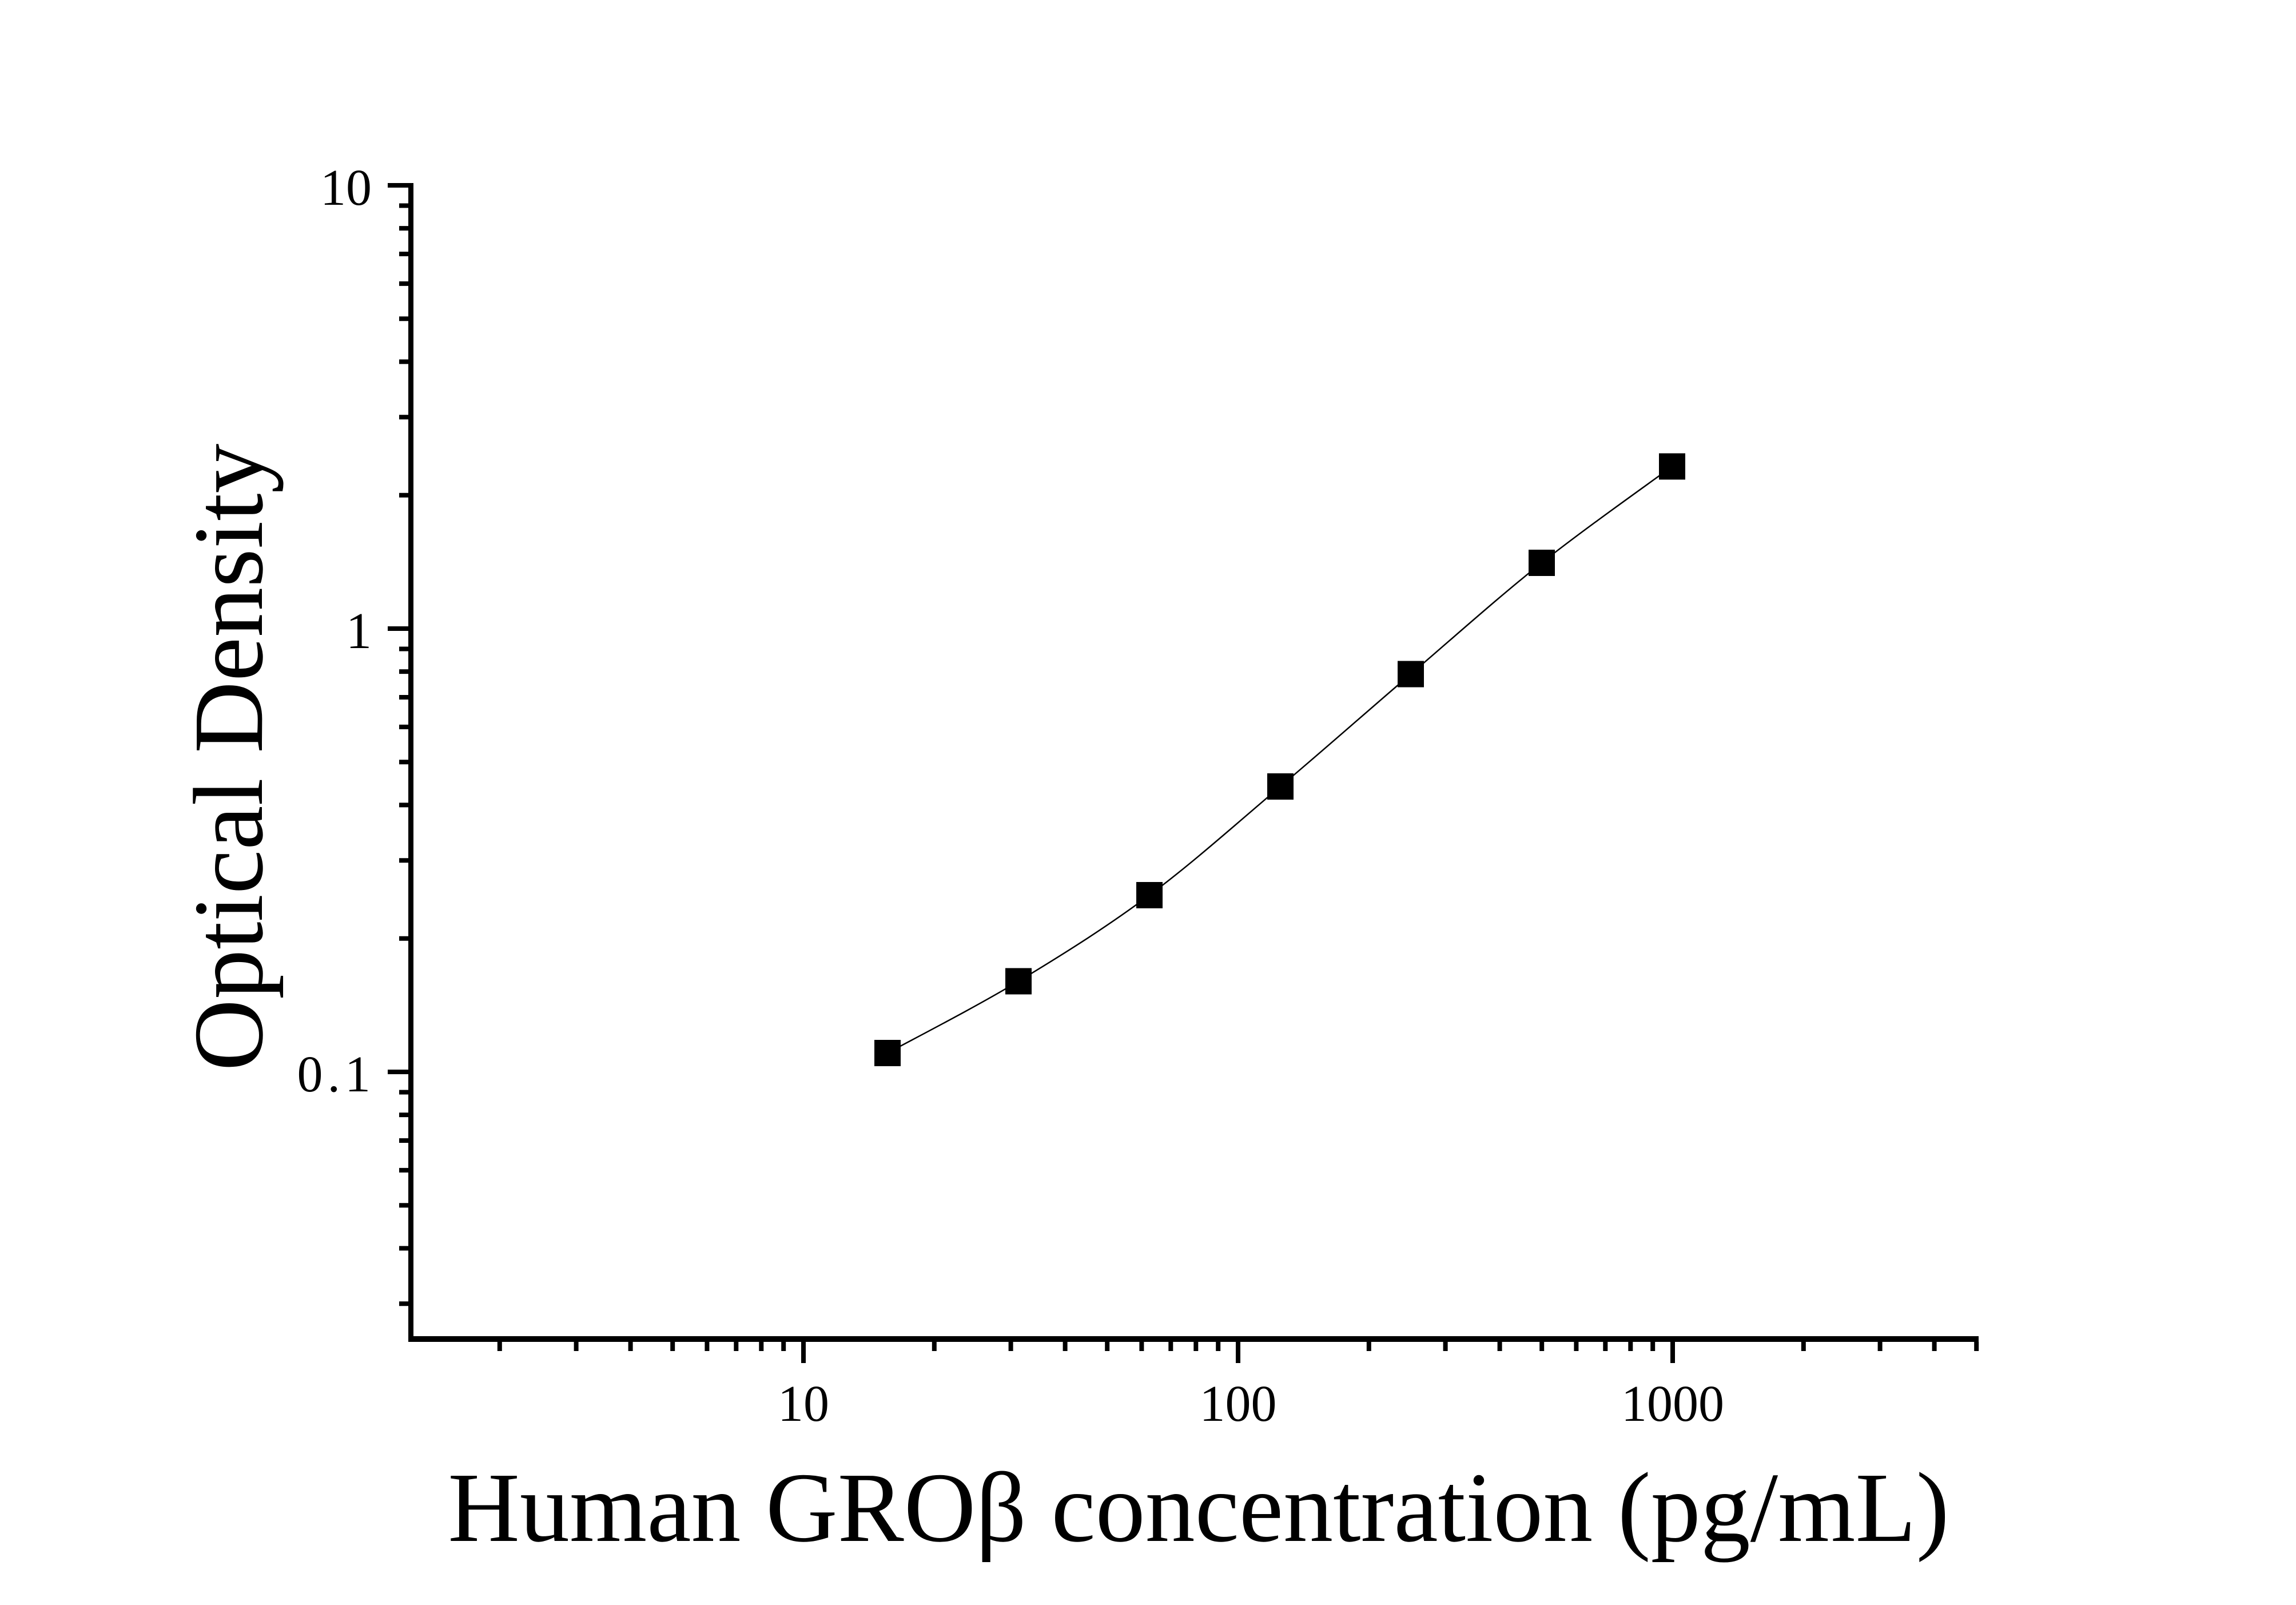 Image resolution: width=2296 pixels, height=1605 pixels. What do you see at coordinates (1198, 1507) in the screenshot?
I see `svg-text:Human GROβ concentration (pg/m: Human GROβ concentration (pg/mL)` at bounding box center [1198, 1507].